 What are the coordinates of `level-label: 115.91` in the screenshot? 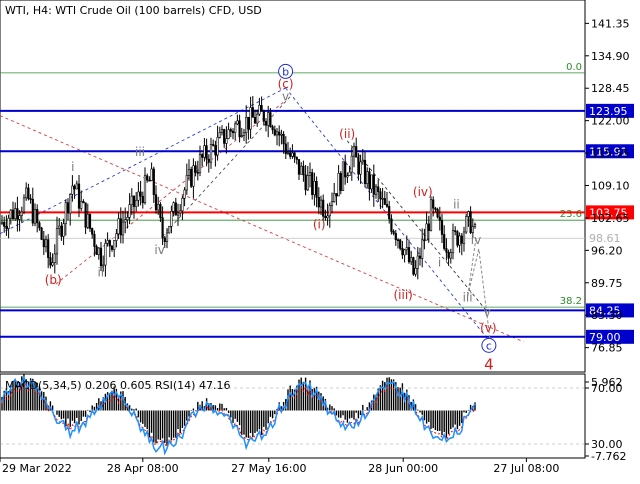 It's located at (608, 151).